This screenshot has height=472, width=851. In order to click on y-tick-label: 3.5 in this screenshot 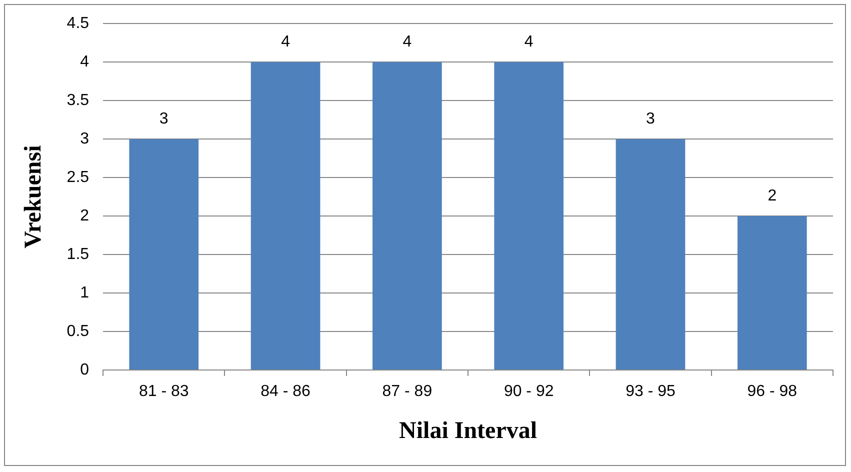, I will do `click(78, 100)`.